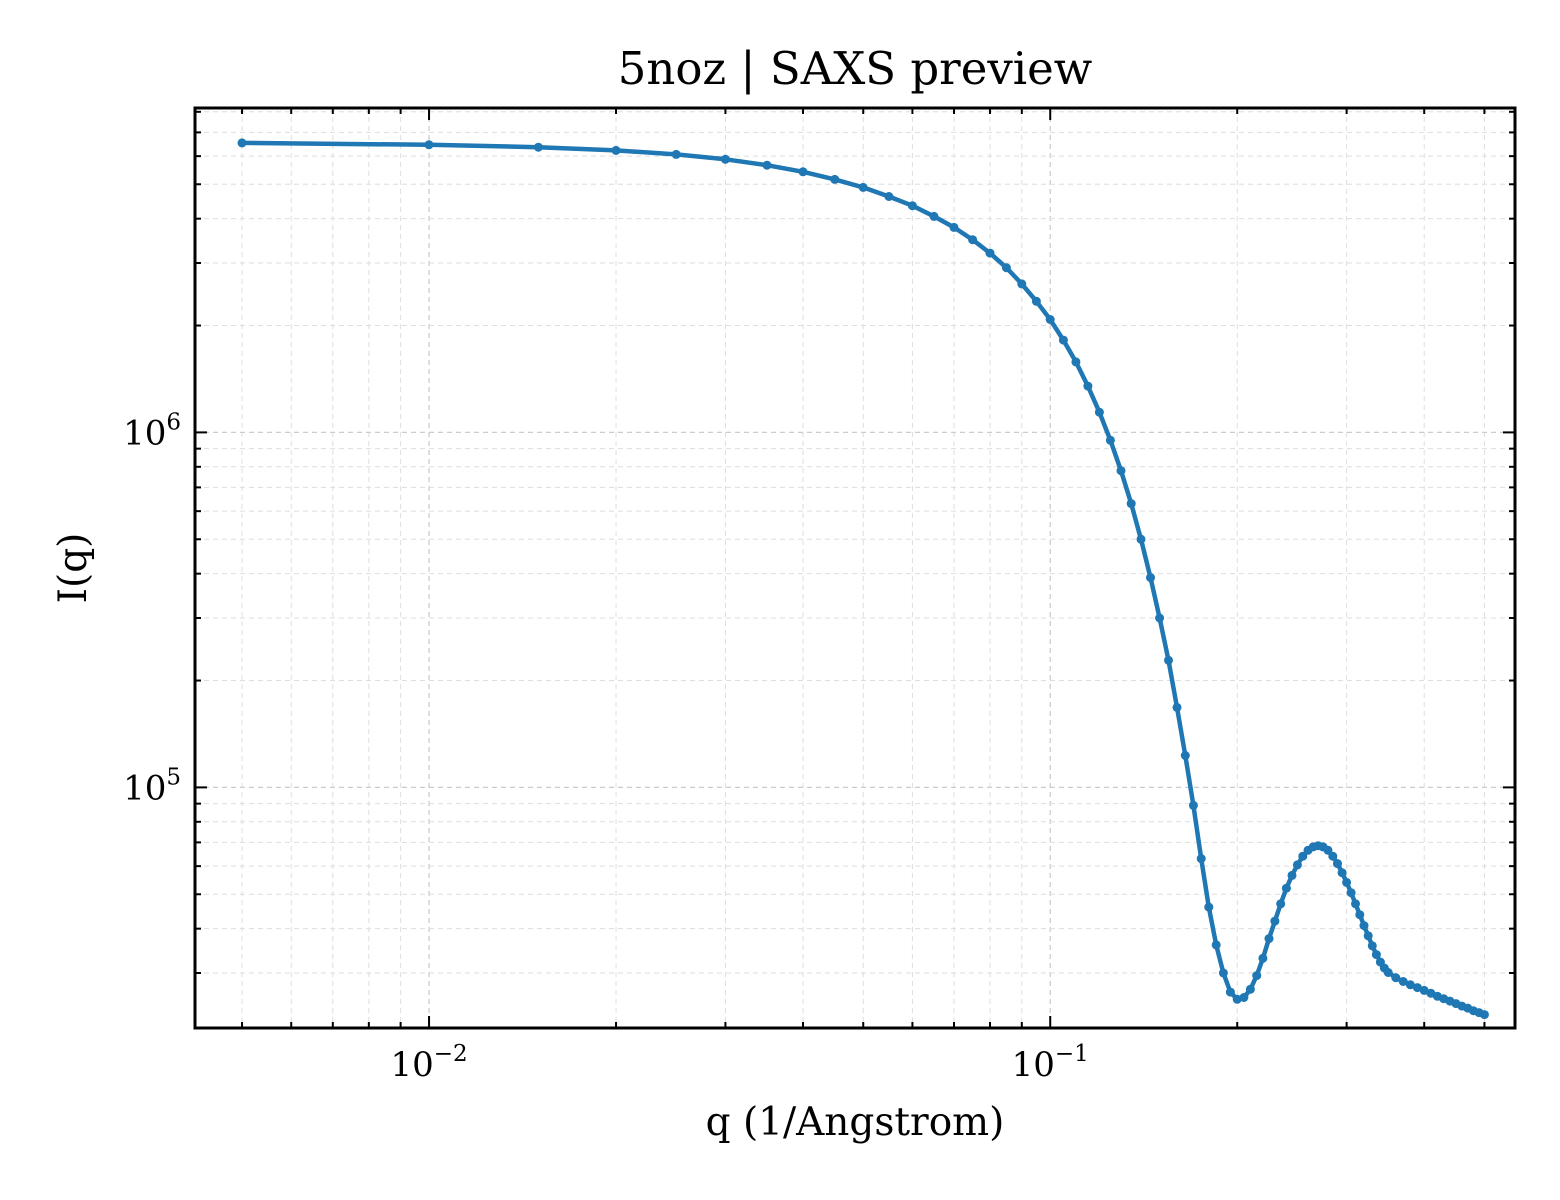  I want to click on x-axis-label: q (1/Angstrom), so click(855, 1122).